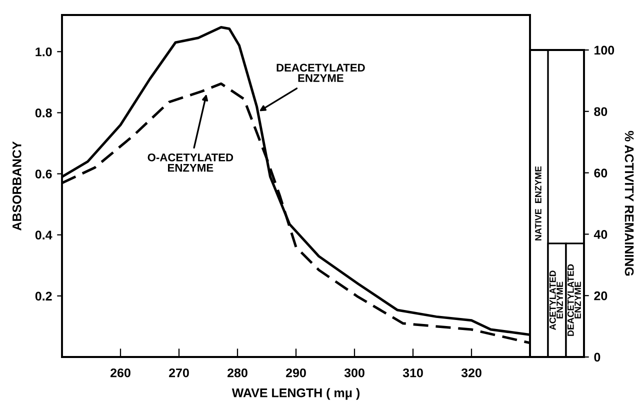  Describe the element at coordinates (17, 185) in the screenshot. I see `y-axis-title: ABSORBANCY` at that location.